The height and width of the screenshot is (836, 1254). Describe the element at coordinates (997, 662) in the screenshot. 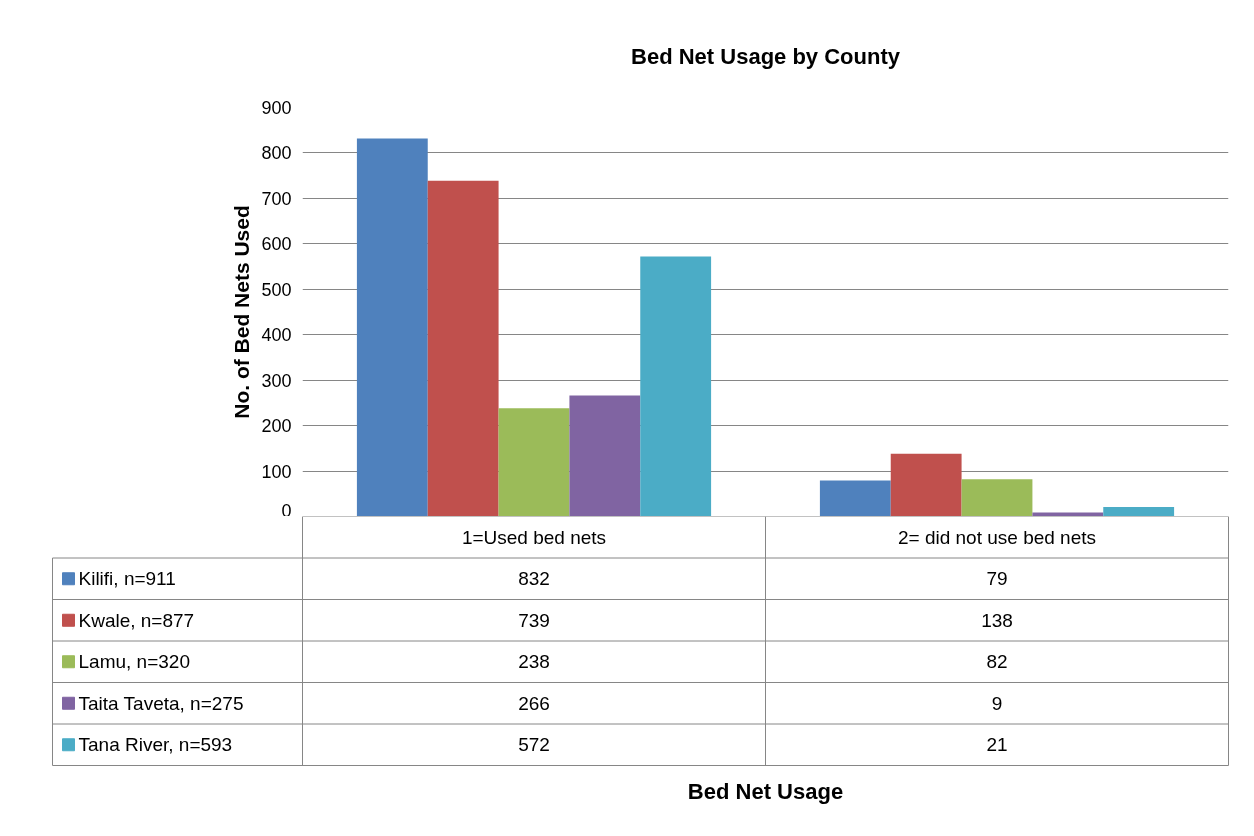

I see `data-label: 82` at that location.